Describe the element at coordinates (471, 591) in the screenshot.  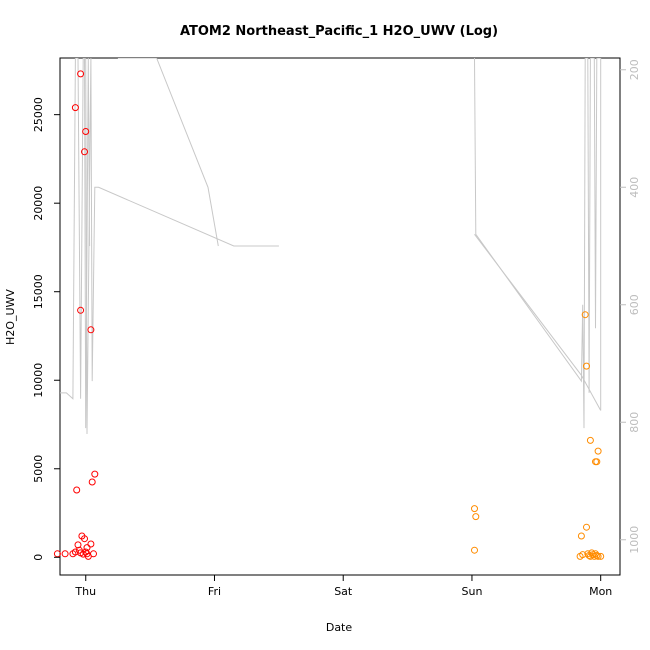
I see `x-tick-label: Sun` at that location.